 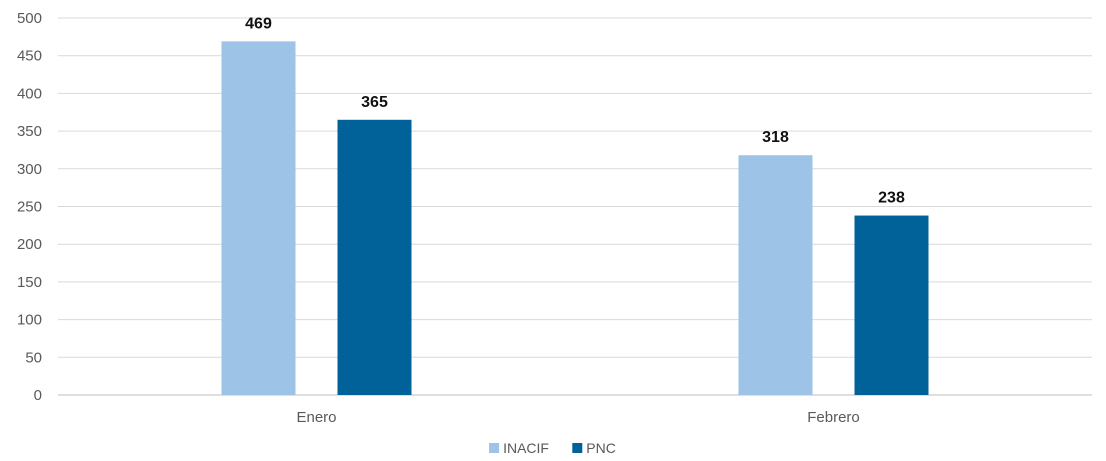 What do you see at coordinates (29, 244) in the screenshot?
I see `y-tick-label-200: 200` at bounding box center [29, 244].